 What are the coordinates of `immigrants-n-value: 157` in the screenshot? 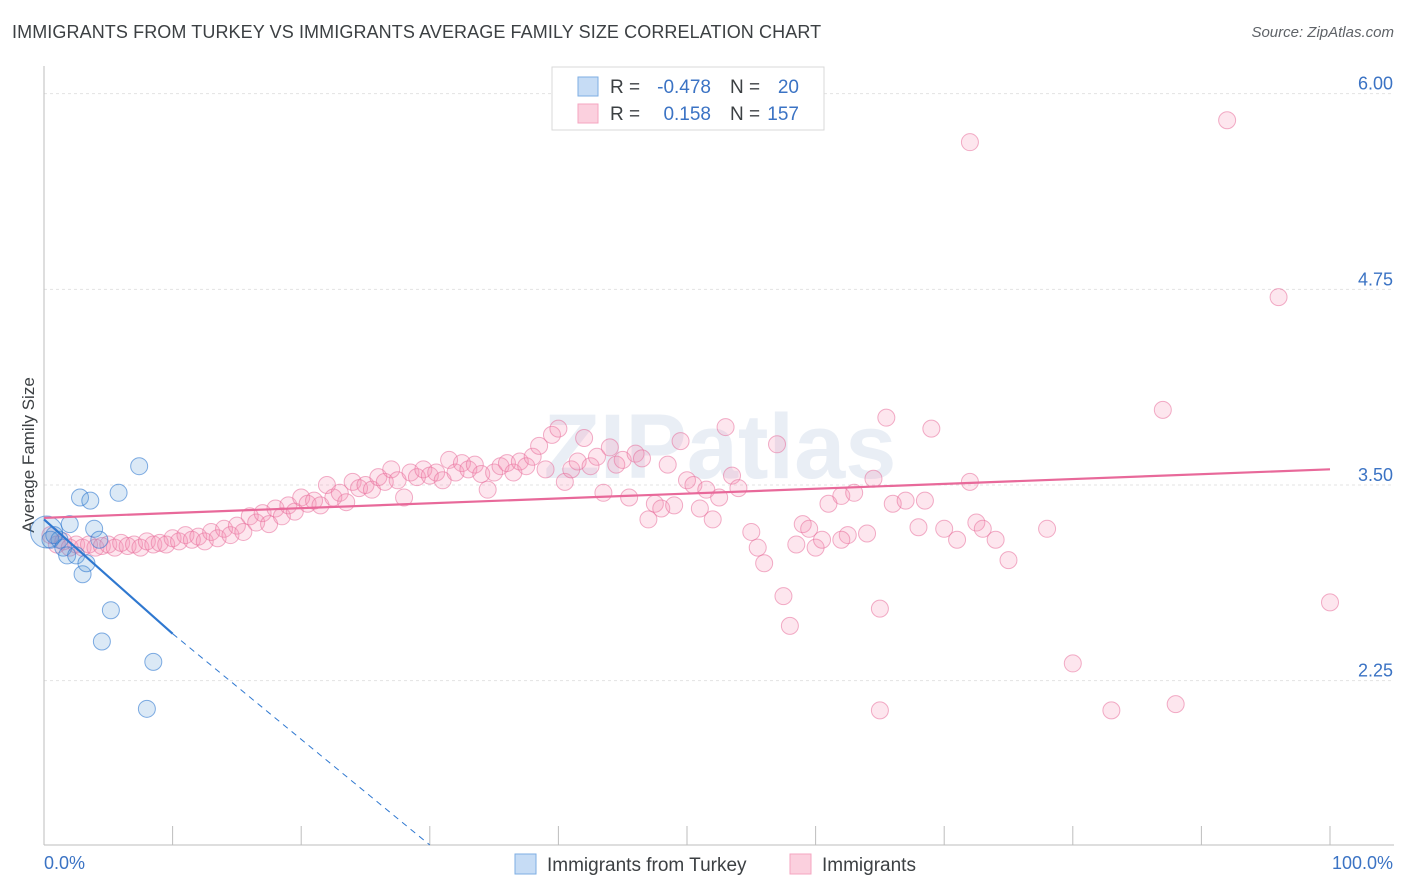 It's located at (783, 114).